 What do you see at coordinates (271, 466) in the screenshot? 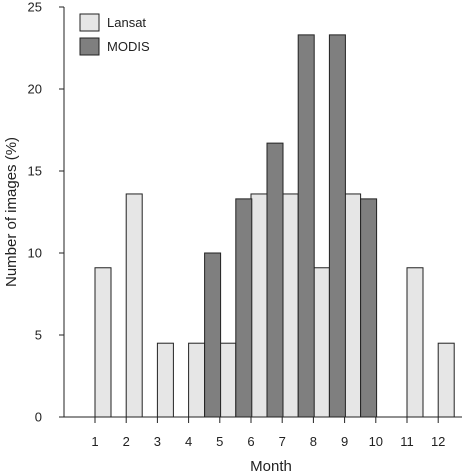
I see `x-axis-title: Month` at bounding box center [271, 466].